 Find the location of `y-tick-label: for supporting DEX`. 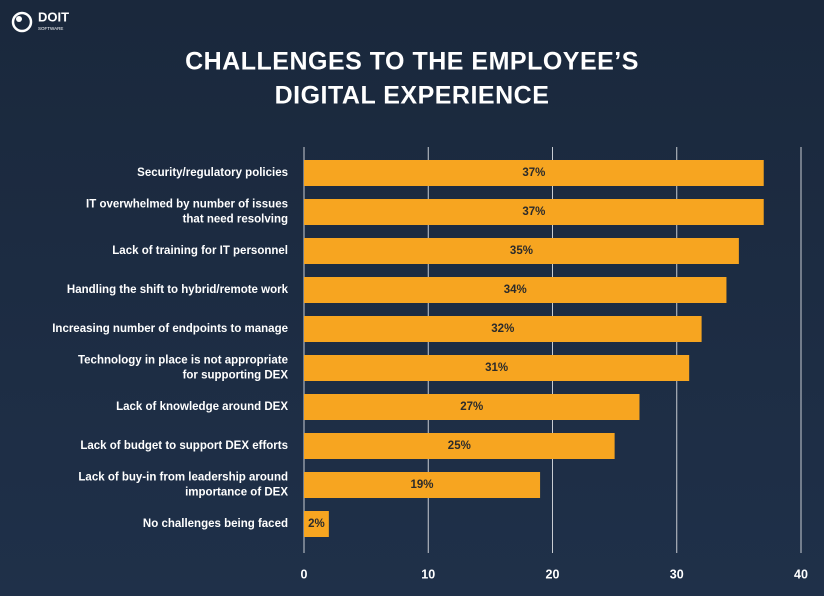

y-tick-label: for supporting DEX is located at coordinates (236, 376).